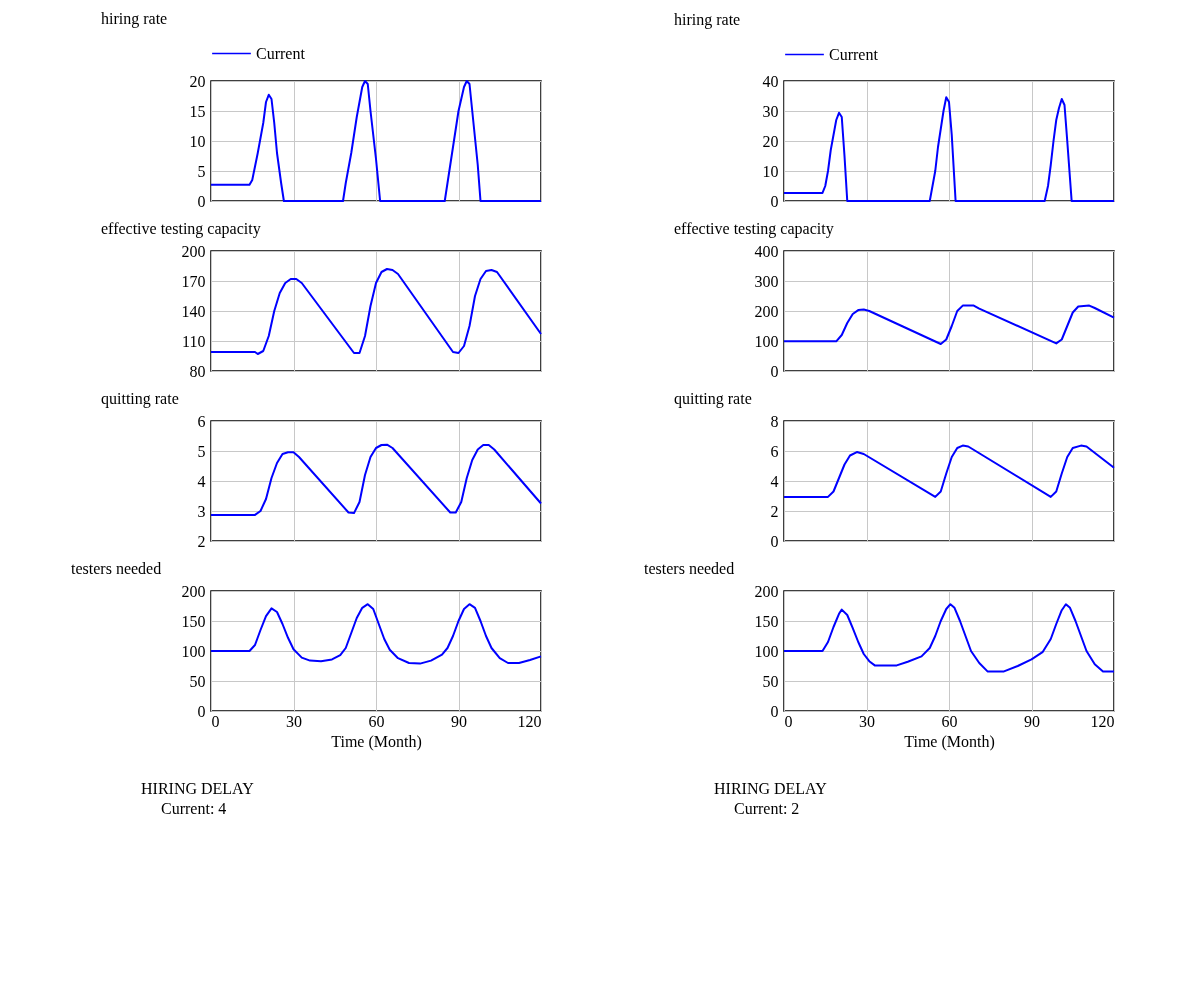 The image size is (1195, 987). What do you see at coordinates (197, 371) in the screenshot?
I see `y-tick-label: 80` at bounding box center [197, 371].